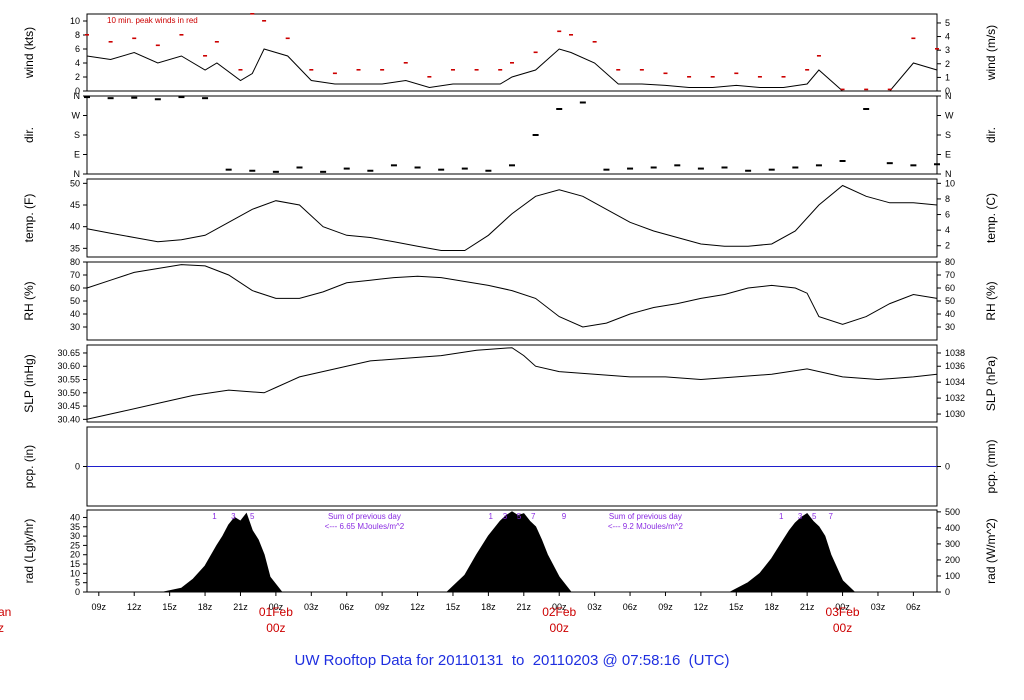  Describe the element at coordinates (565, 660) in the screenshot. I see `title-end-date: 20110203` at that location.